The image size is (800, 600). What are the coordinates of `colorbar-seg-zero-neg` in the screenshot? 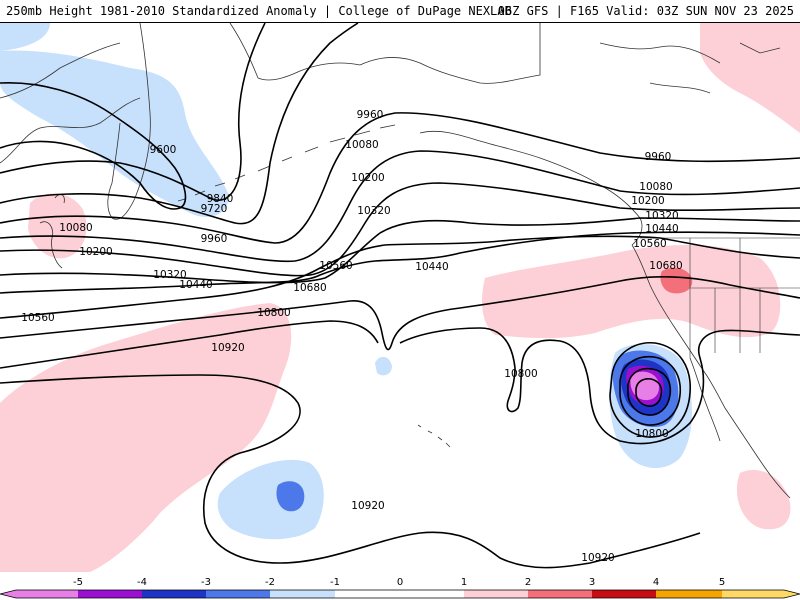 It's located at (367, 594).